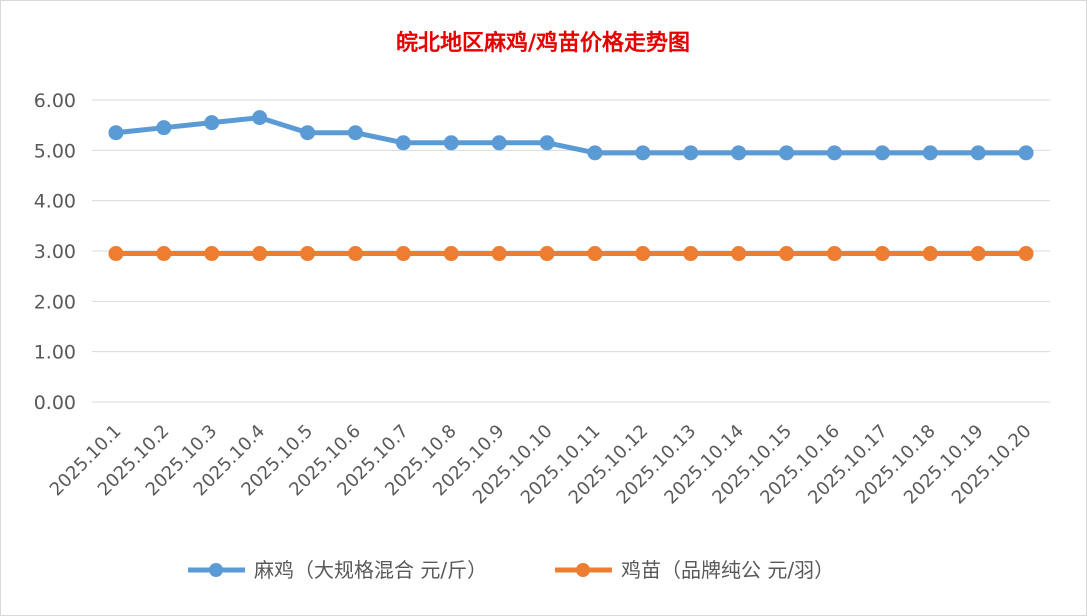  I want to click on y-tick-label: 1.00, so click(55, 353).